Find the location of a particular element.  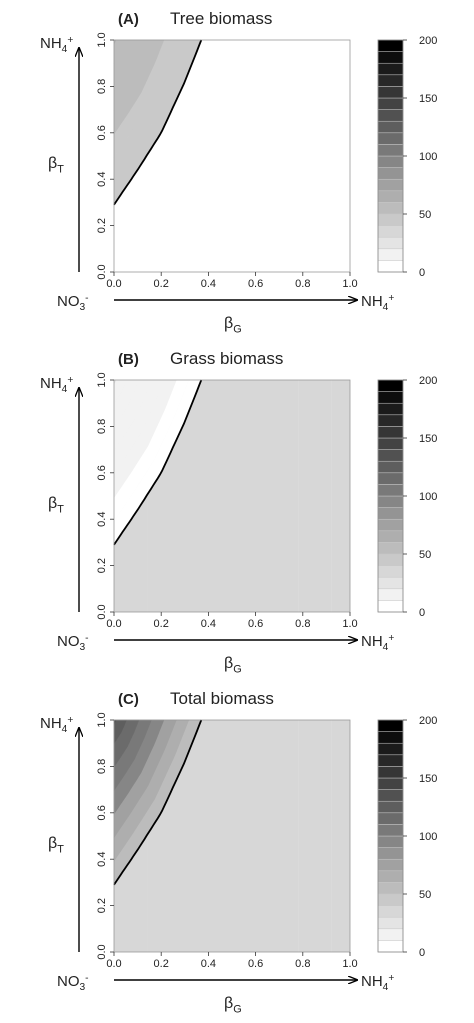

plot-frame is located at coordinates (232, 836).